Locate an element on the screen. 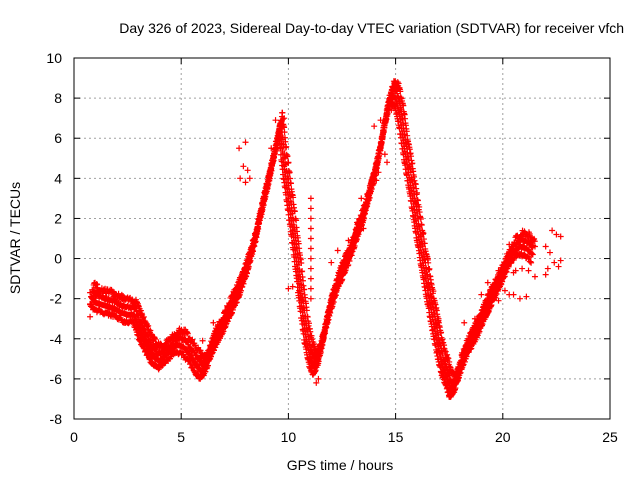 Image resolution: width=640 pixels, height=480 pixels. y-tick-label: 10 is located at coordinates (54, 58).